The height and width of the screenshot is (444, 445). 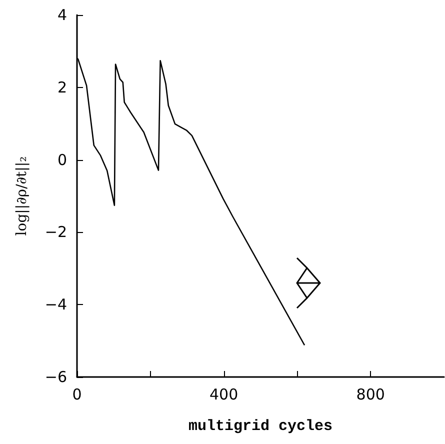 I want to click on y-tick-label: −2, so click(x=55, y=232).